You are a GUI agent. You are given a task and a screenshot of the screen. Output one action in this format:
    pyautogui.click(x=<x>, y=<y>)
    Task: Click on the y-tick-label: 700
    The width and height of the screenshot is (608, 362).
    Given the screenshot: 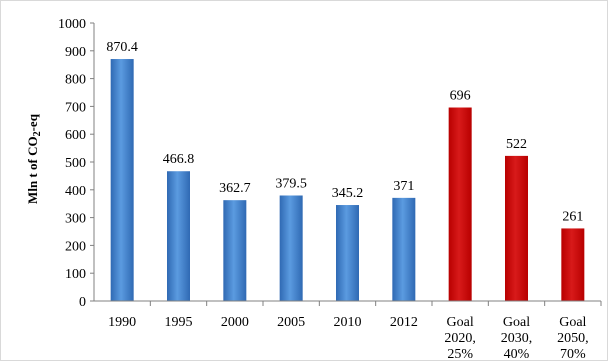 What is the action you would take?
    pyautogui.click(x=75, y=107)
    